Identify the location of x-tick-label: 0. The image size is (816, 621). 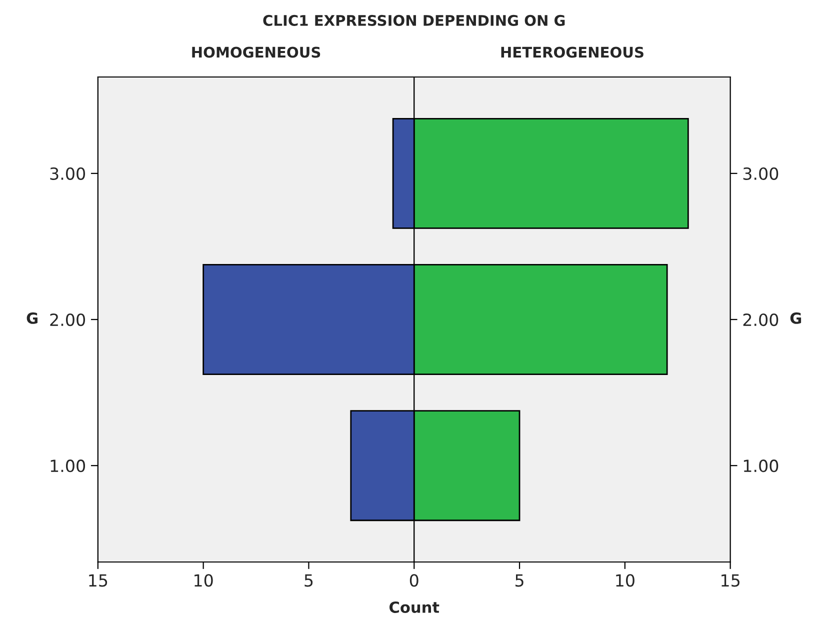
(414, 580).